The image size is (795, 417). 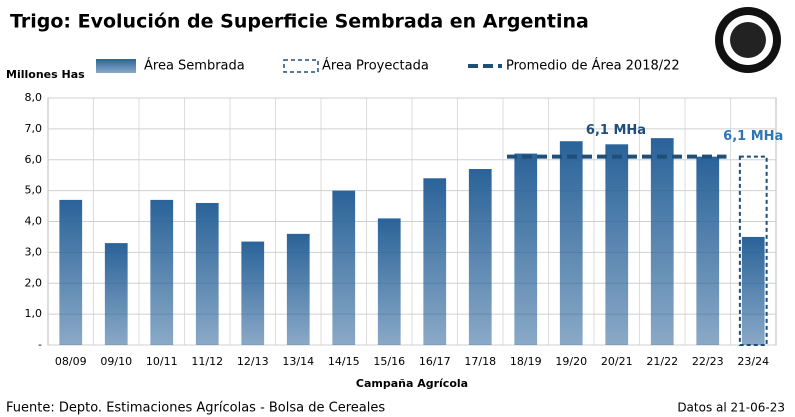 I want to click on x-tick-label: 11/12, so click(x=207, y=361).